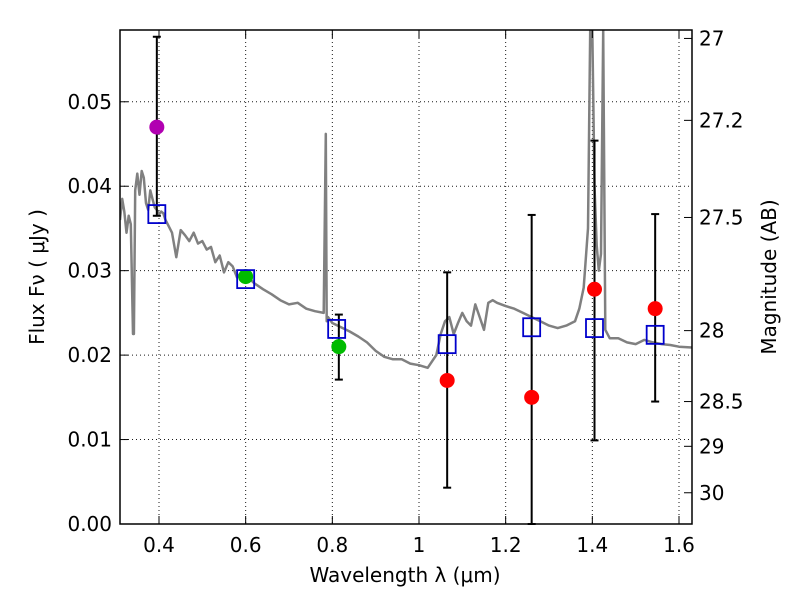  I want to click on y-tick-label: 0.00, so click(89, 524).